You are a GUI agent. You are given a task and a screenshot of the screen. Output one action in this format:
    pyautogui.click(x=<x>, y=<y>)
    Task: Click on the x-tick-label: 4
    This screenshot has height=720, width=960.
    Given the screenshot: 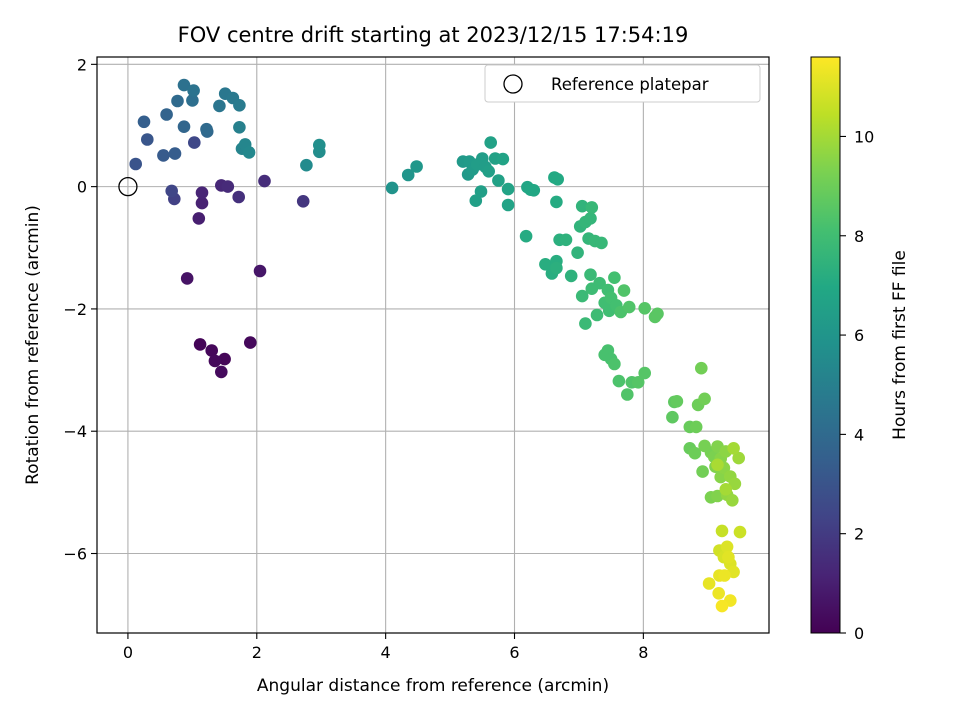 What is the action you would take?
    pyautogui.click(x=386, y=652)
    